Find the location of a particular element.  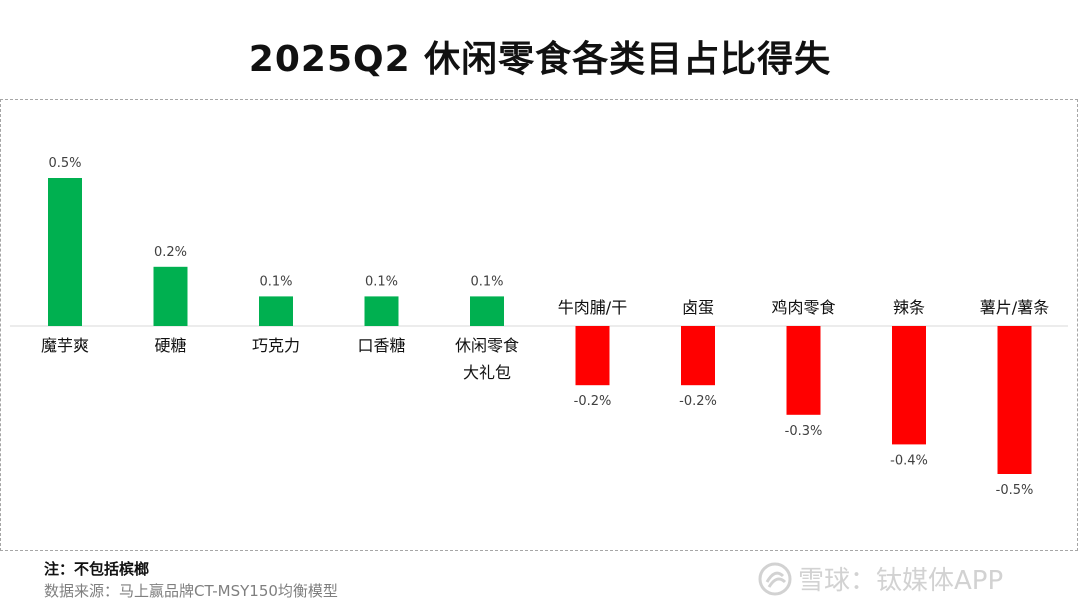

footnote: 注：不包括槟榔 is located at coordinates (97, 569).